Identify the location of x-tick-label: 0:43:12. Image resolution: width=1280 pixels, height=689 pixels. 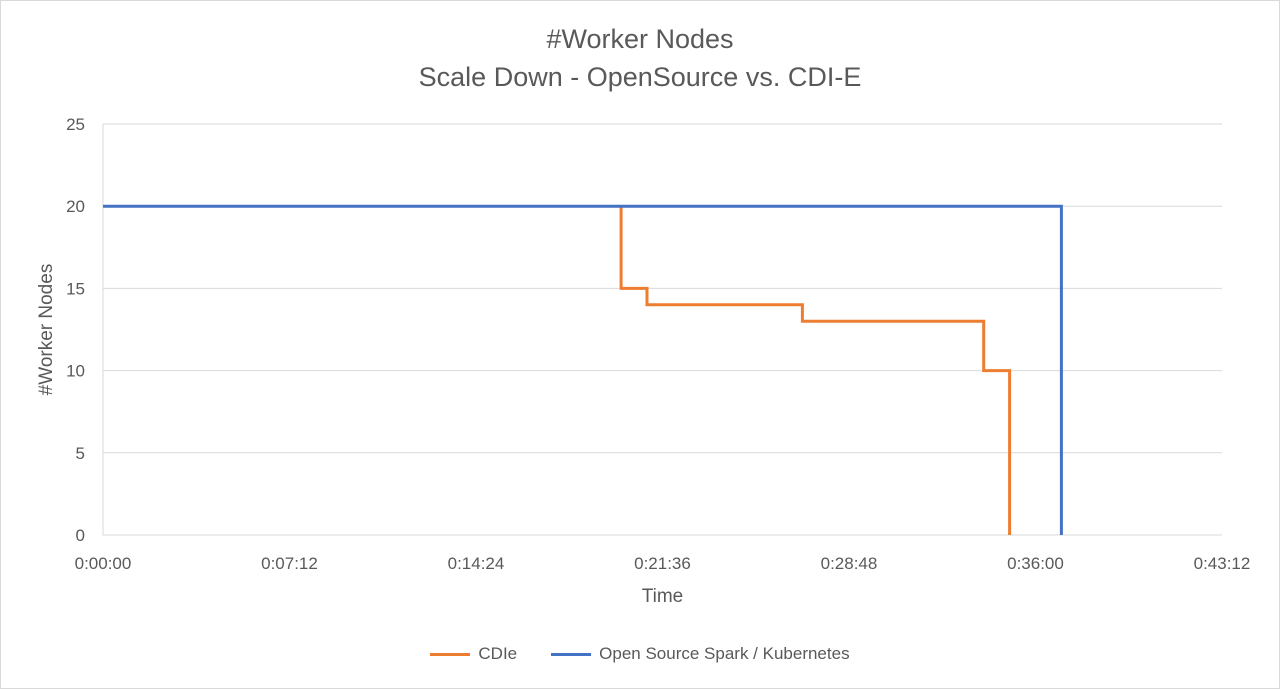
(1222, 563).